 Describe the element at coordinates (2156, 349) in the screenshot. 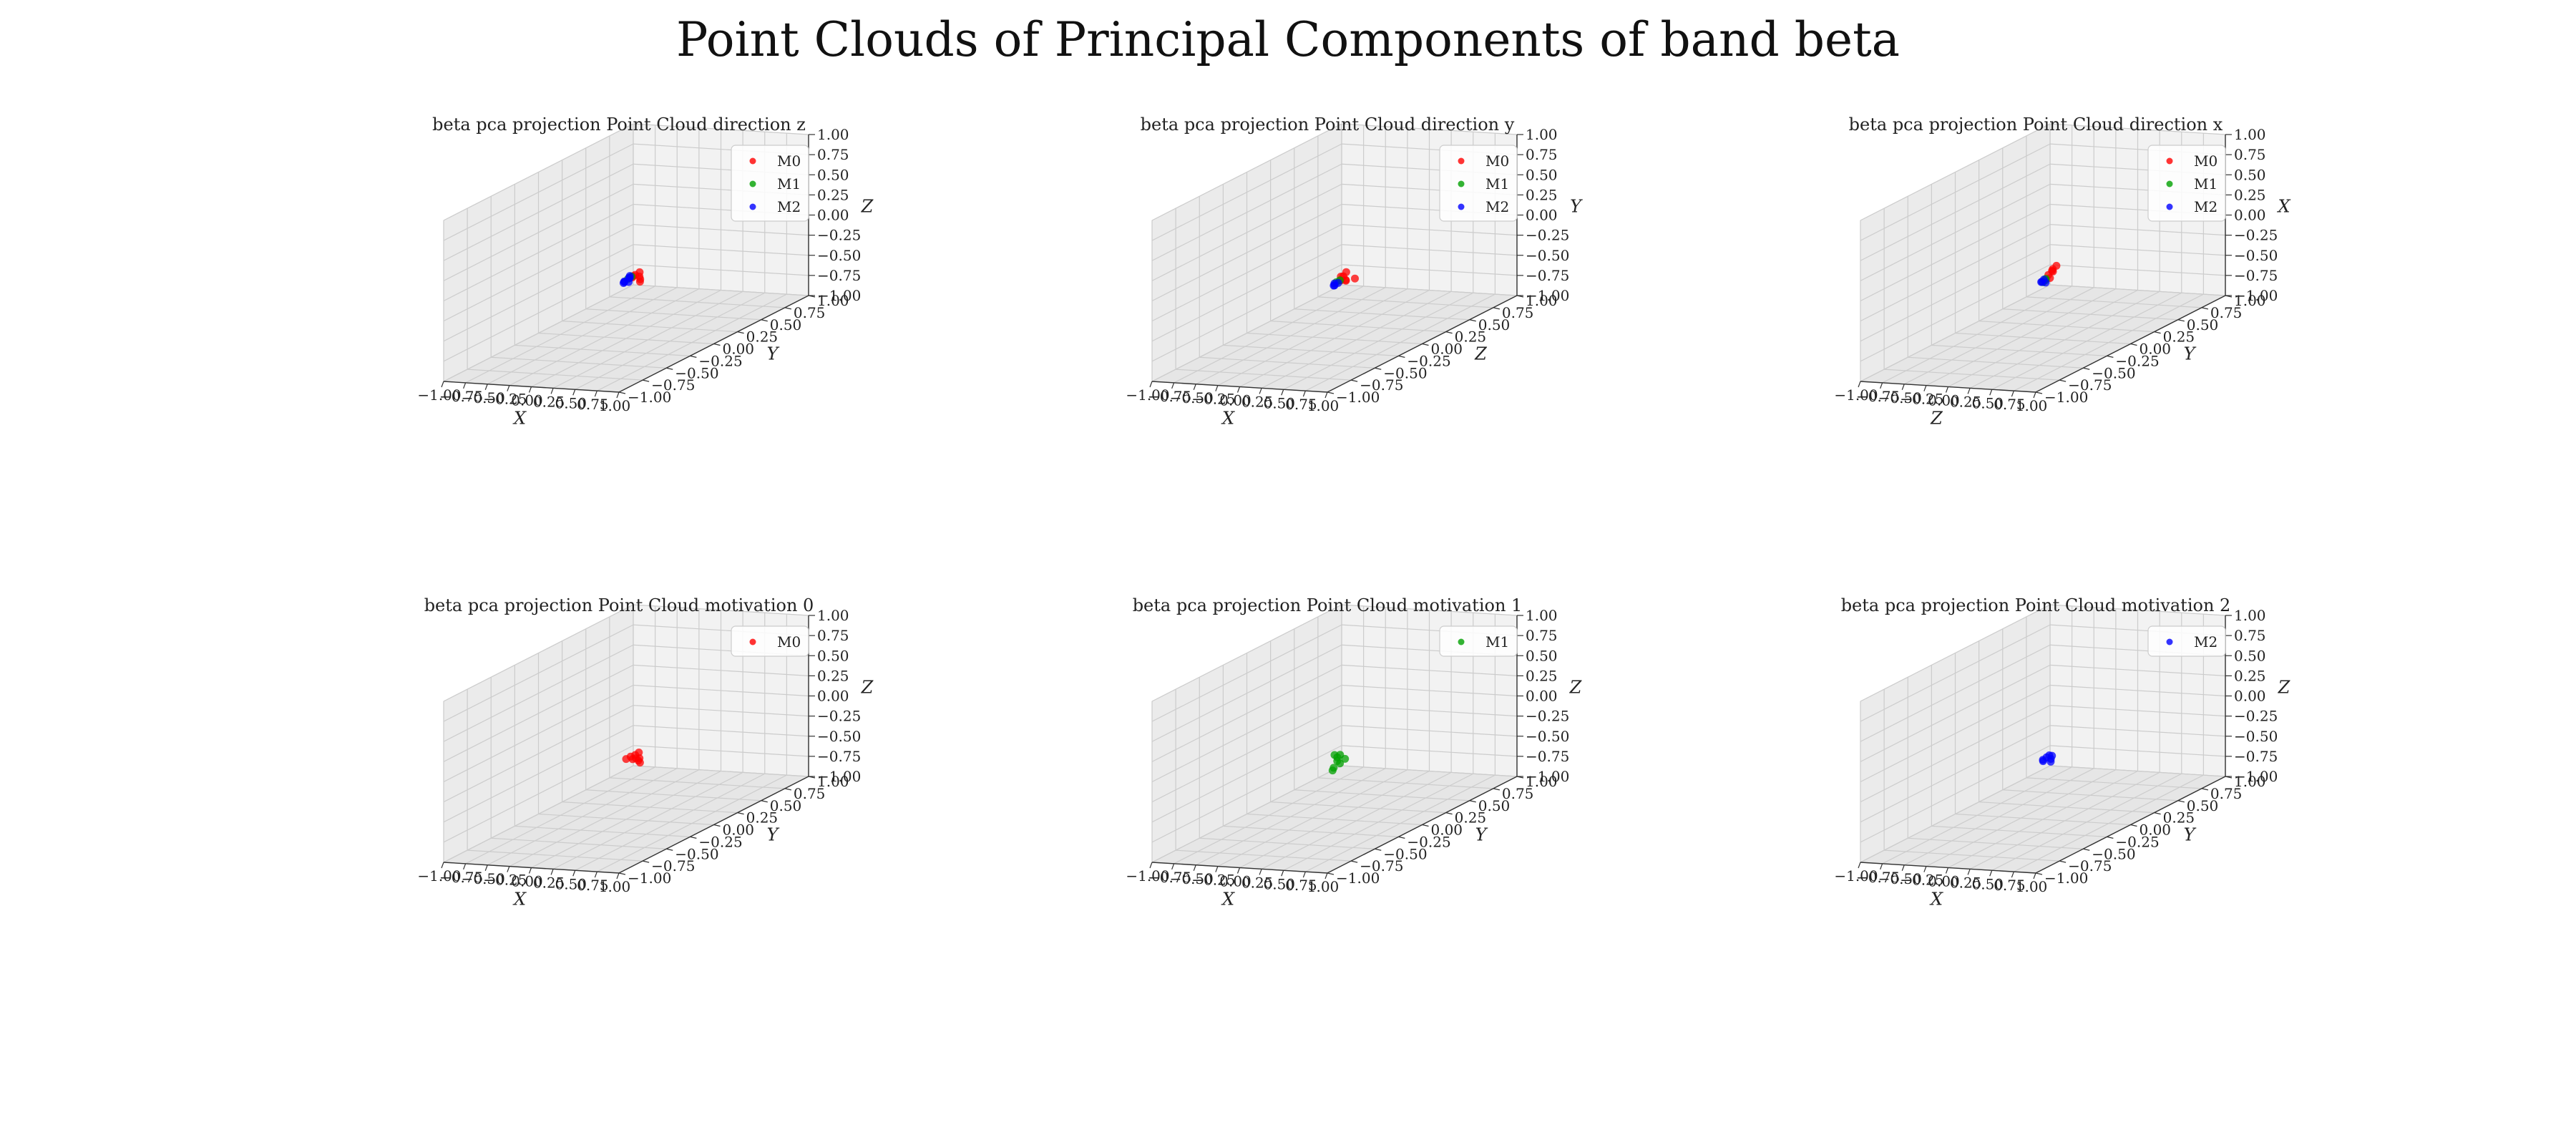

I see `y-tick-label: 0.00` at that location.